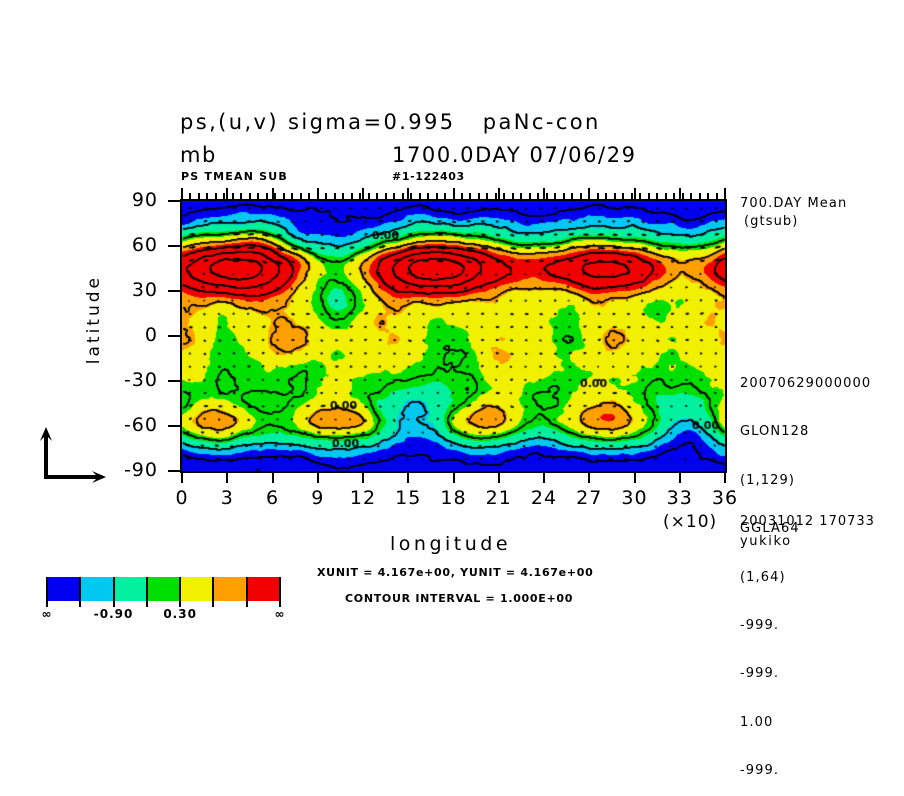 The image size is (904, 796). What do you see at coordinates (760, 626) in the screenshot?
I see `metadata-missing-1: -999.` at bounding box center [760, 626].